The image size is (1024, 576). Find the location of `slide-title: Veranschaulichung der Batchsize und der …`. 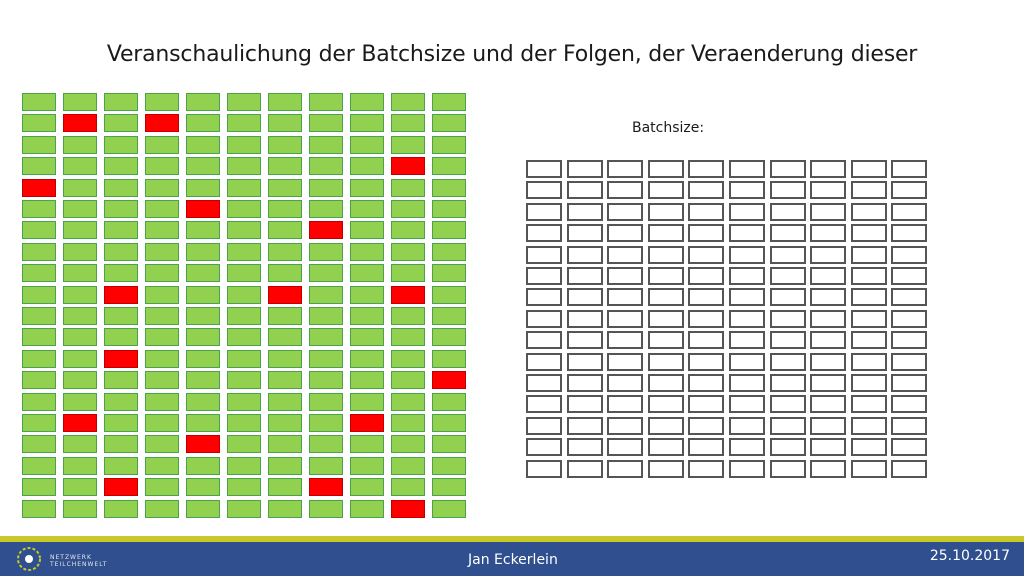

slide-title: Veranschaulichung der Batchsize und der … is located at coordinates (512, 54).